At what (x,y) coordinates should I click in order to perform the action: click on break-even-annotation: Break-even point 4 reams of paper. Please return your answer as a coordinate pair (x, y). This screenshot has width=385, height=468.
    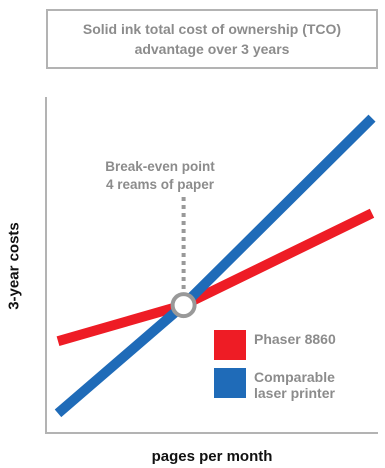
    Looking at the image, I should click on (160, 176).